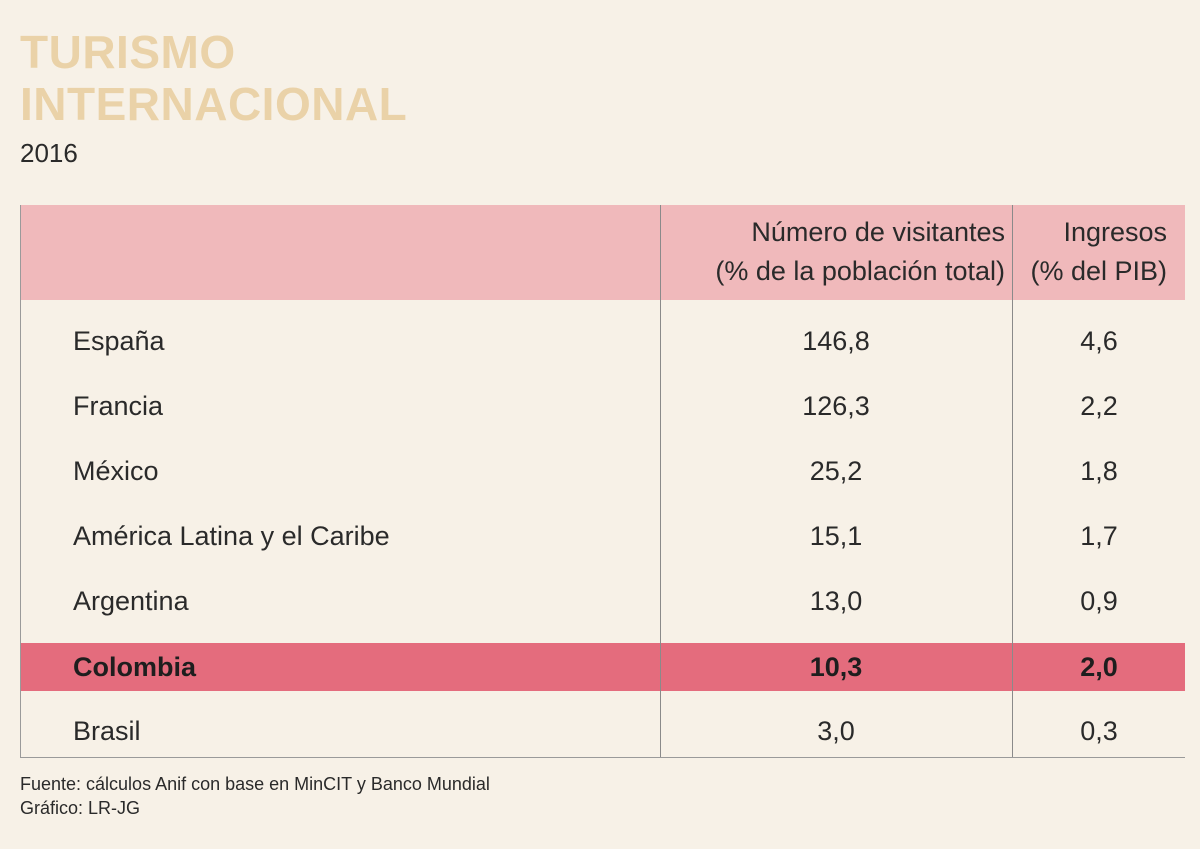 The height and width of the screenshot is (849, 1200). What do you see at coordinates (603, 731) in the screenshot?
I see `table-row: Brasil 3,0 0,3` at bounding box center [603, 731].